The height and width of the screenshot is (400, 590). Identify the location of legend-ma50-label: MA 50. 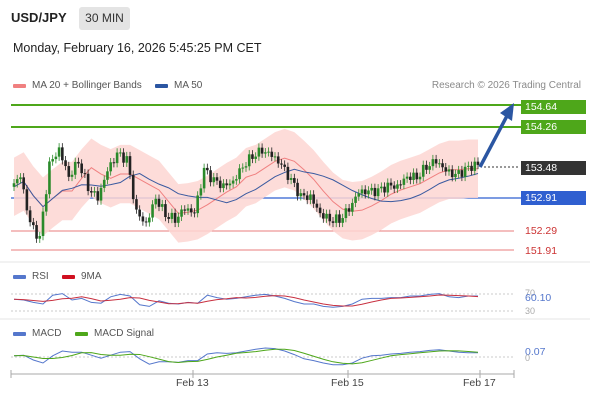
(188, 85).